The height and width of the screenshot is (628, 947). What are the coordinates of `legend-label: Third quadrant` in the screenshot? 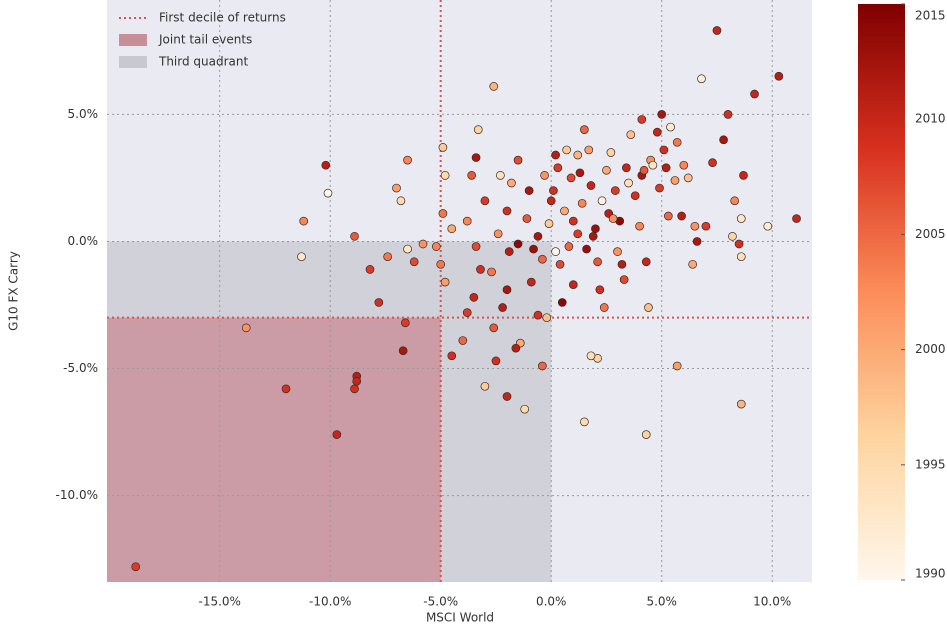 It's located at (203, 62).